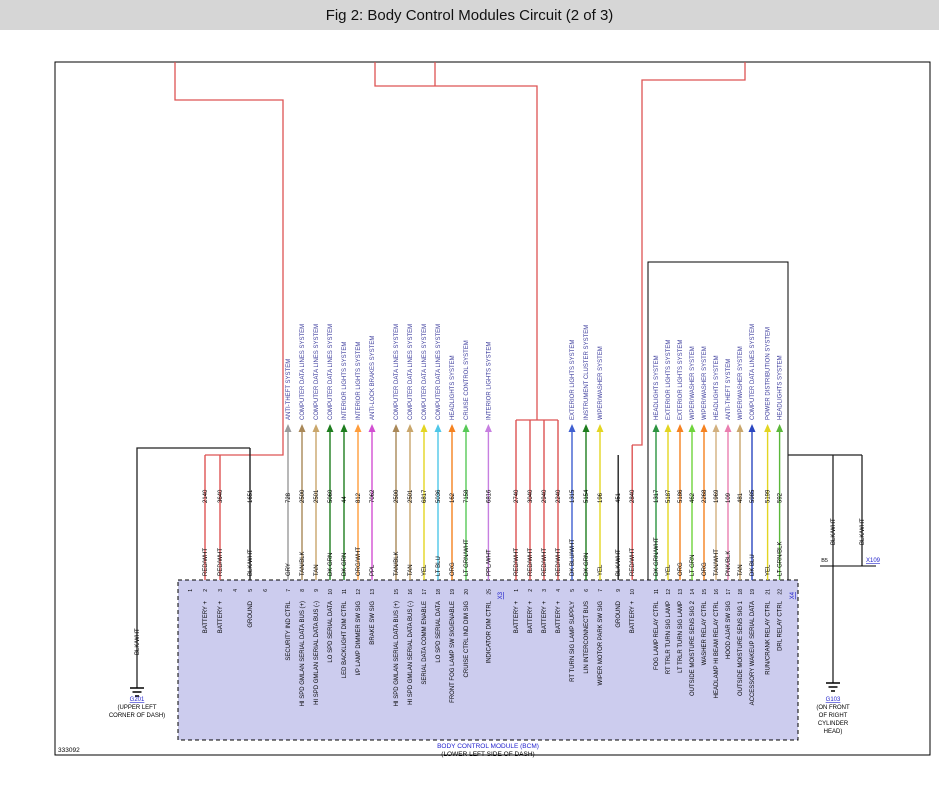 The width and height of the screenshot is (939, 788). What do you see at coordinates (345, 564) in the screenshot?
I see `wire-color-label: DK GRN` at bounding box center [345, 564].